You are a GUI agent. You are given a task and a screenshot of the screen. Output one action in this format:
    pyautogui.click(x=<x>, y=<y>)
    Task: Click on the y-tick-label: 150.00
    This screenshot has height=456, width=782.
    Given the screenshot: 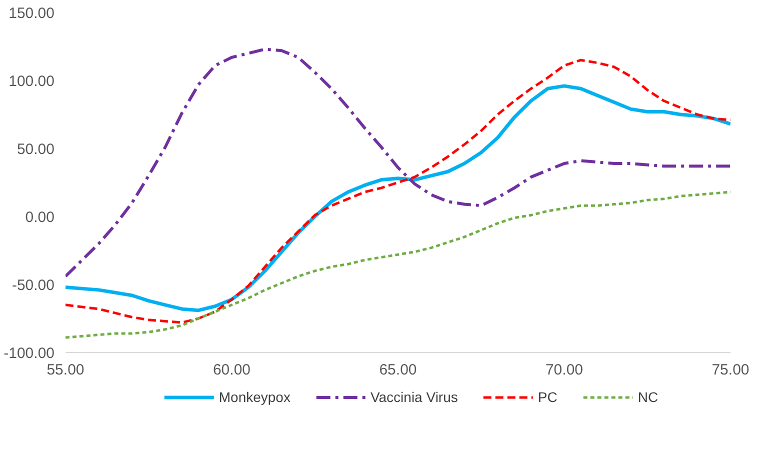 What is the action you would take?
    pyautogui.click(x=31, y=13)
    